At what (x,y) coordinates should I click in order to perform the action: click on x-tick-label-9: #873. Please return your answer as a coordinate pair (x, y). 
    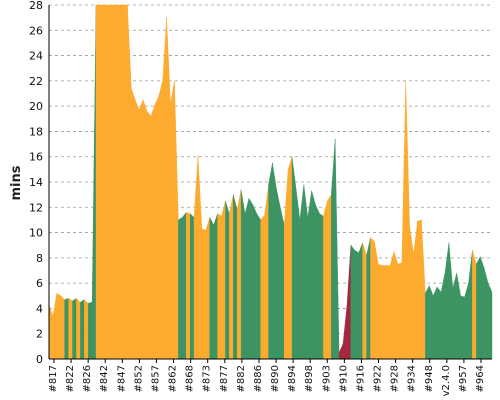
    Looking at the image, I should click on (207, 378).